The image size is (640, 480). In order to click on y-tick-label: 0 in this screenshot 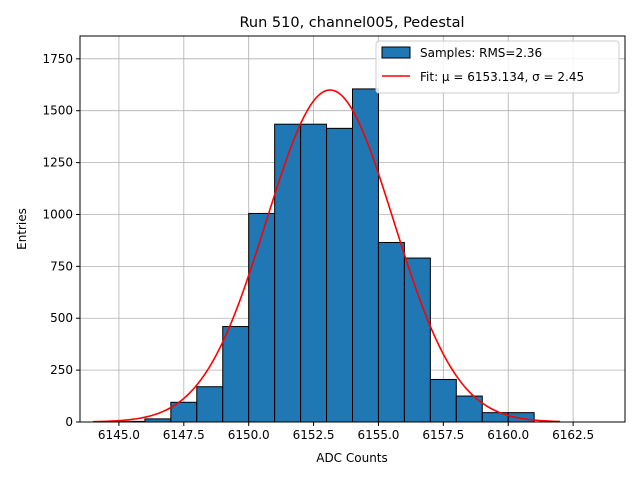, I will do `click(69, 422)`.